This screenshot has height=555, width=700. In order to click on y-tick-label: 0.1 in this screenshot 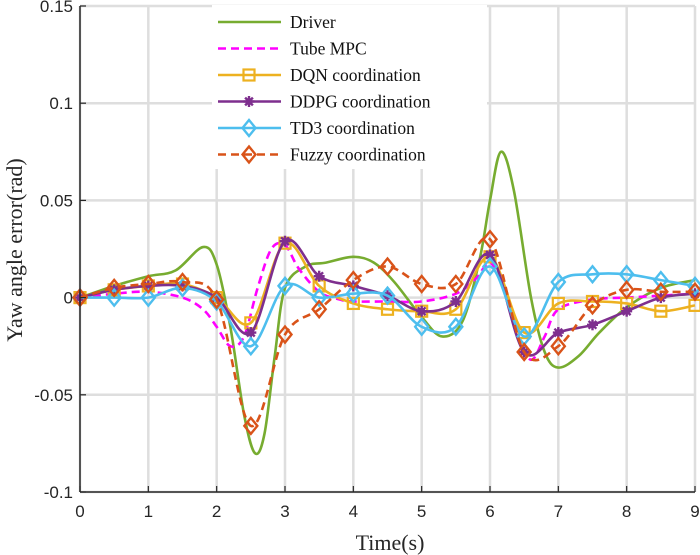, I will do `click(61, 103)`.